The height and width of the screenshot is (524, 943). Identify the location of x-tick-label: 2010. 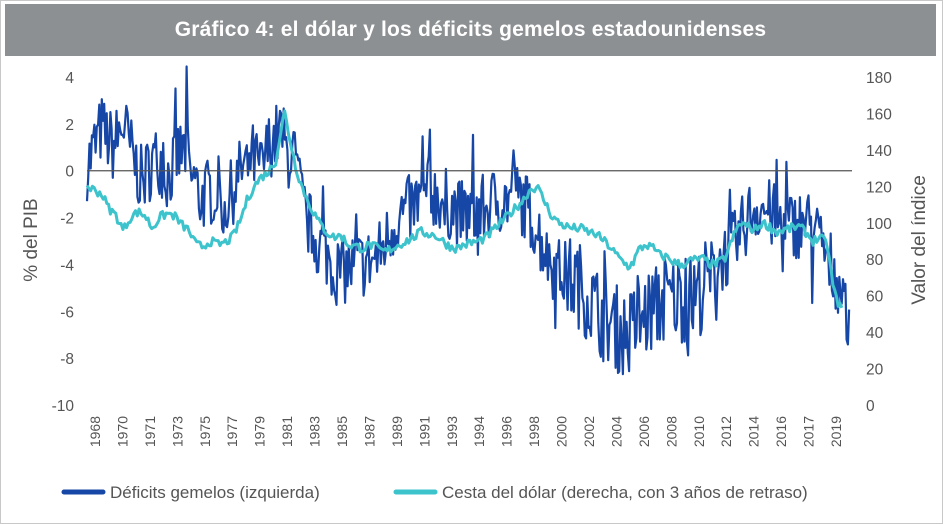
(699, 431).